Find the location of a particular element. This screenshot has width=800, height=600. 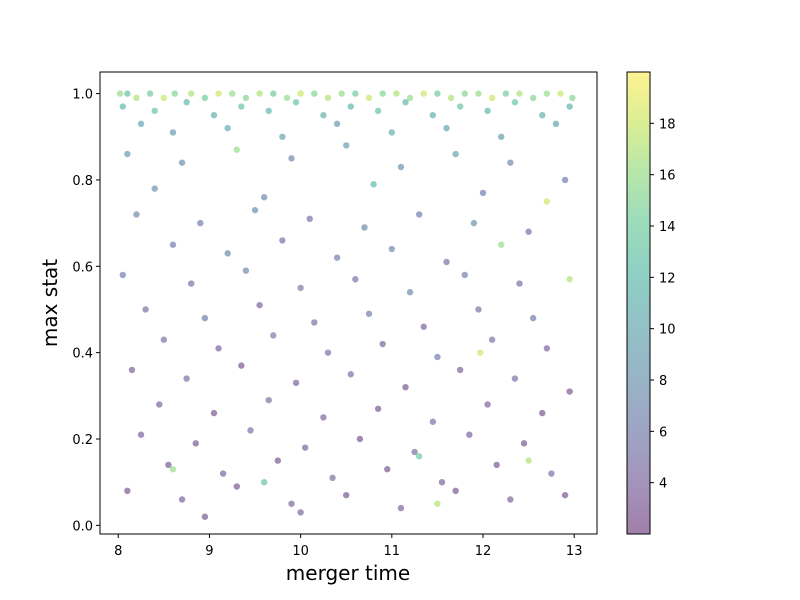

x-tick-label: 8 is located at coordinates (118, 551).